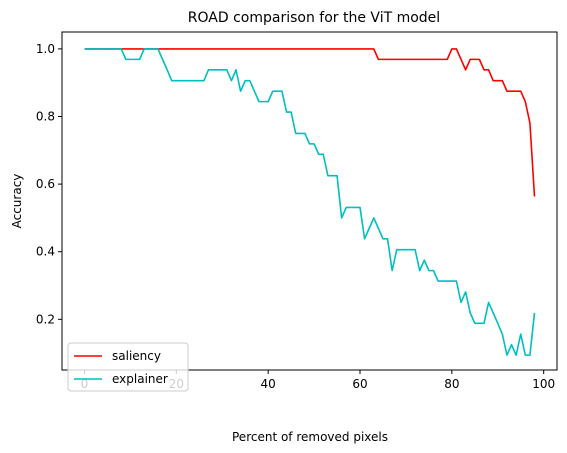 Image resolution: width=567 pixels, height=453 pixels. I want to click on x-tick-label: 80, so click(451, 384).